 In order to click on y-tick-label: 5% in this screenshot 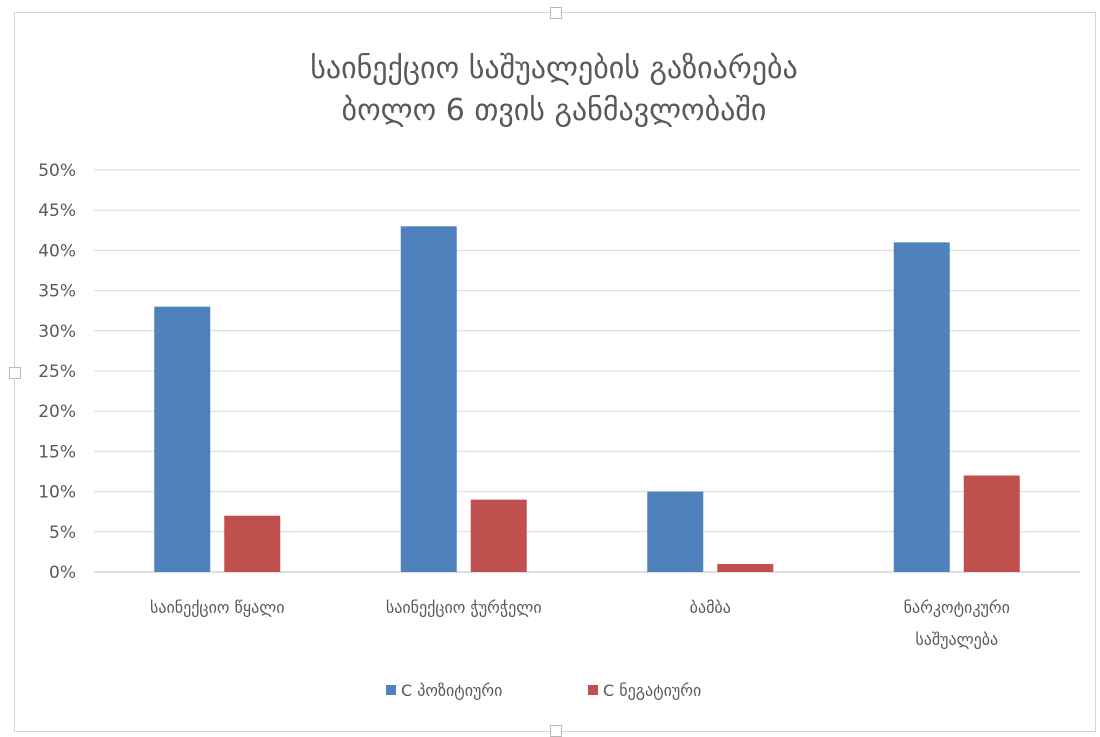, I will do `click(62, 533)`.